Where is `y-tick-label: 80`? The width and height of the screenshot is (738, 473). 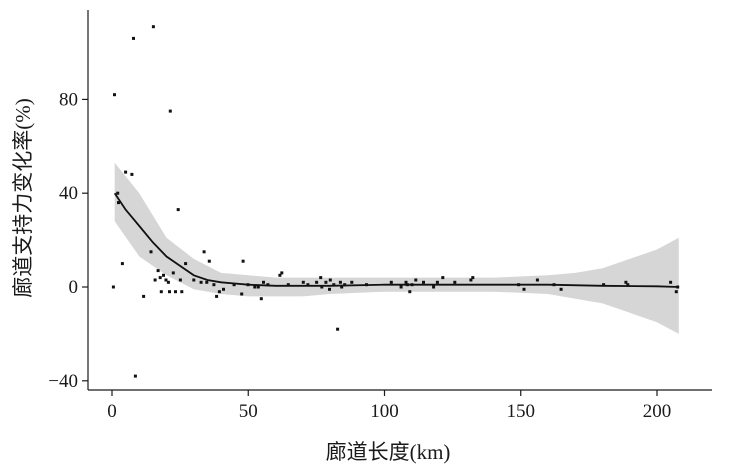 y-tick-label: 80 is located at coordinates (68, 99).